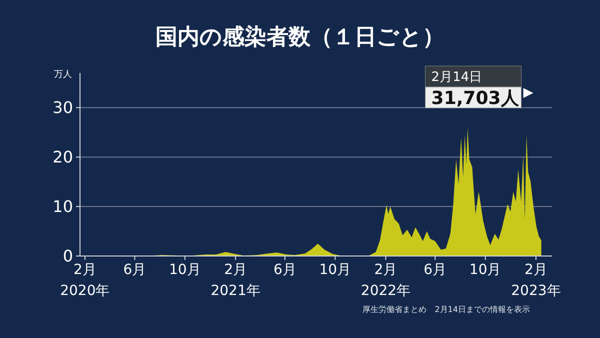  What do you see at coordinates (235, 280) in the screenshot?
I see `x-tick-label: 2月 2021年` at bounding box center [235, 280].